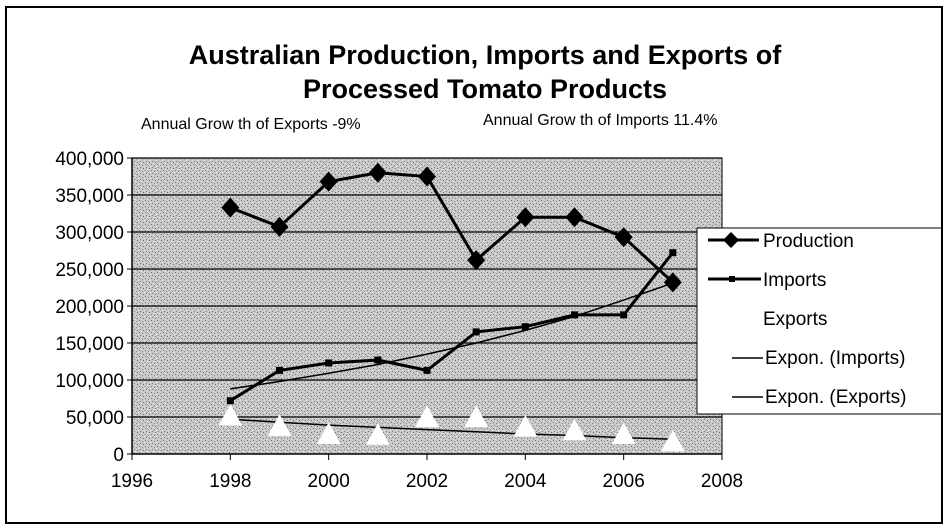 The width and height of the screenshot is (949, 528). Describe the element at coordinates (279, 425) in the screenshot. I see `point-exports-1999` at that location.